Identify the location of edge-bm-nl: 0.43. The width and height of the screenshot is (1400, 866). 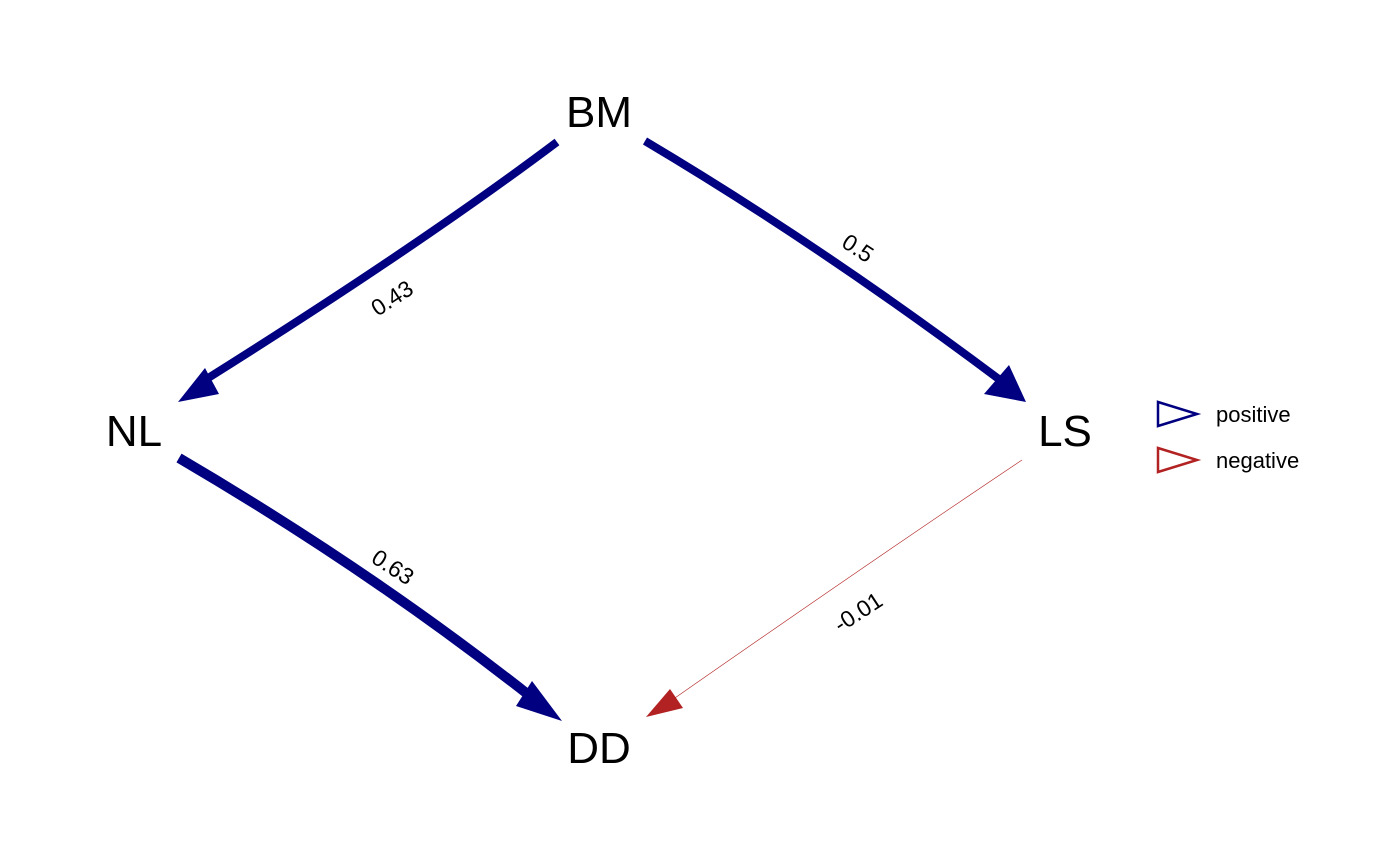
(369, 270).